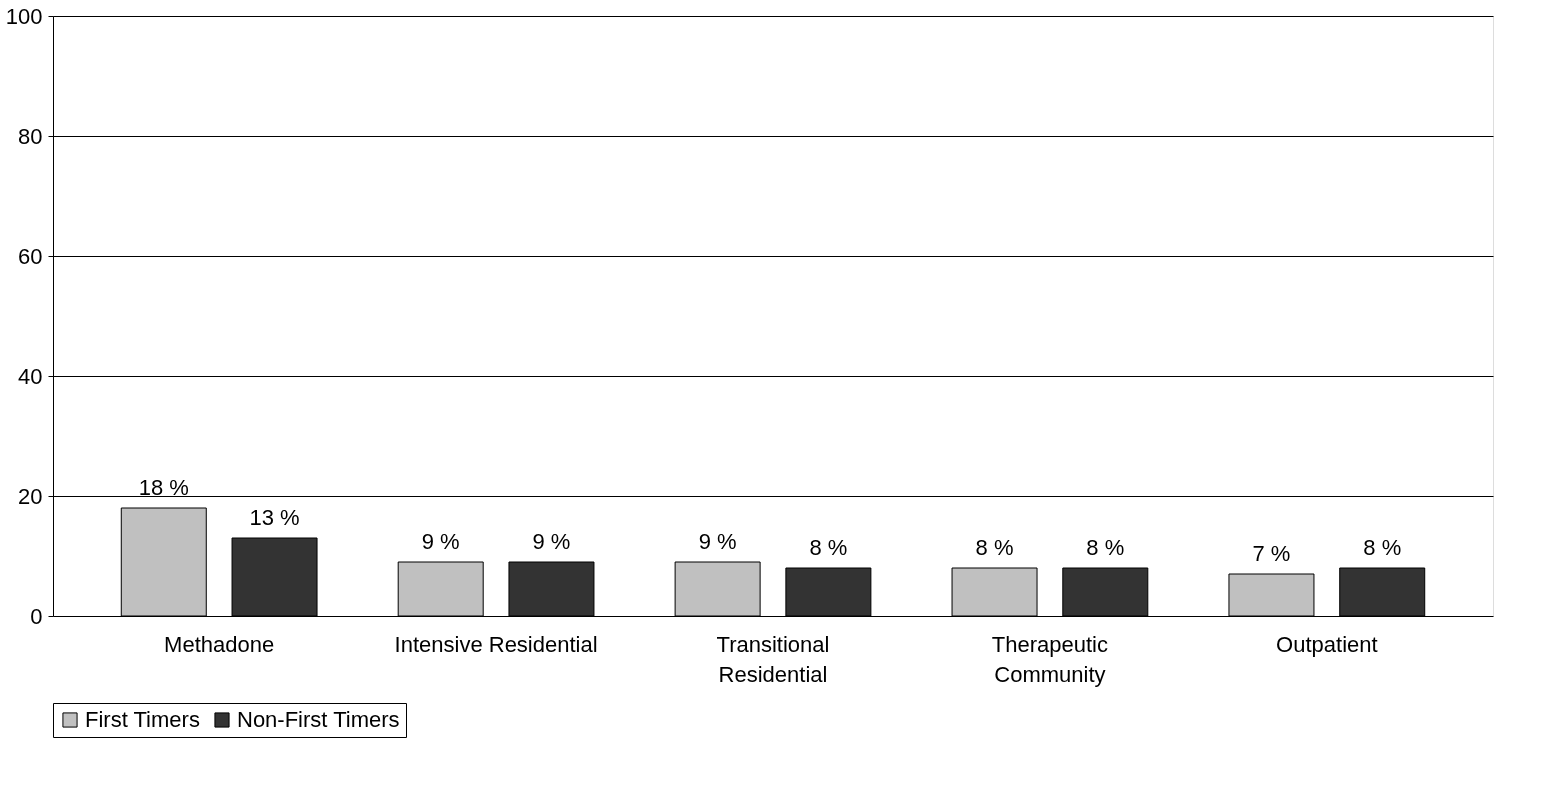  What do you see at coordinates (163, 487) in the screenshot?
I see `data-label: 18 %` at bounding box center [163, 487].